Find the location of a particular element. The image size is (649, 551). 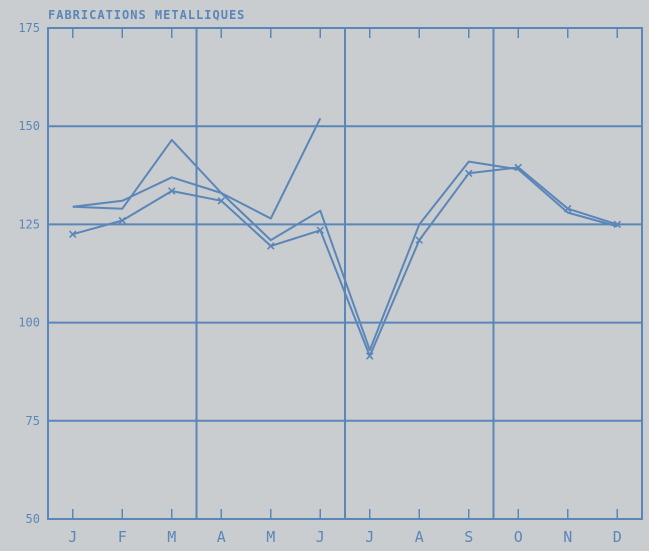

chart-title: FABRICATIONS METALLIQUES is located at coordinates (146, 15).